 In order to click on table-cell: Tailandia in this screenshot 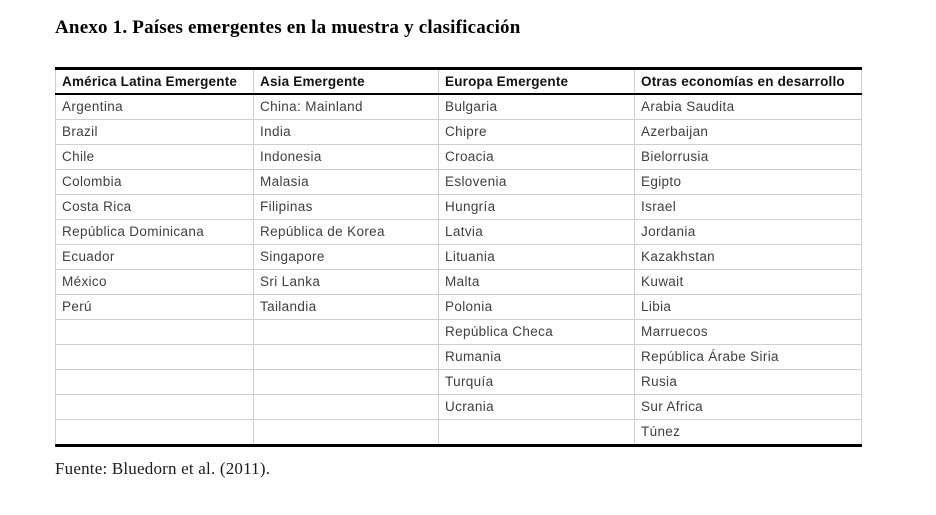, I will do `click(346, 307)`.